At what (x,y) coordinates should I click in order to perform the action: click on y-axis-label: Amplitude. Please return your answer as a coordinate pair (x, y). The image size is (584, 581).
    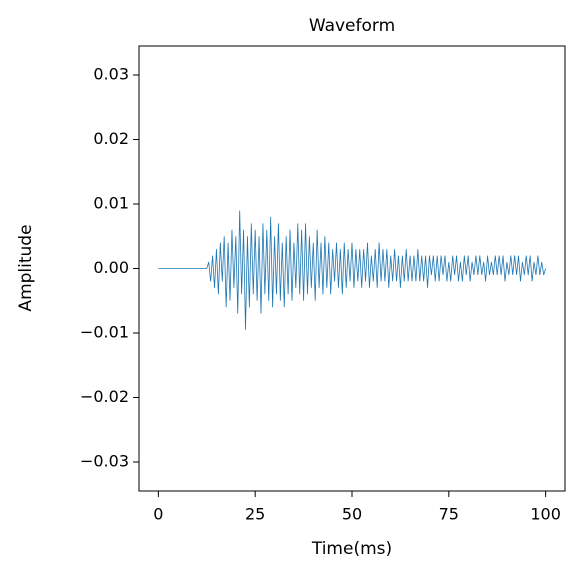
    Looking at the image, I should click on (26, 267).